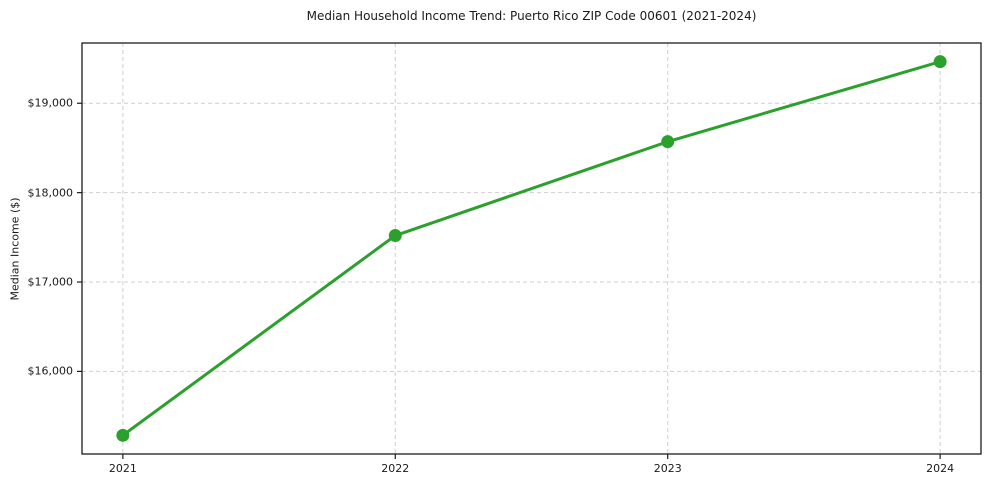 This screenshot has width=989, height=490. Describe the element at coordinates (667, 468) in the screenshot. I see `x-tick-label-2023: 2023` at that location.